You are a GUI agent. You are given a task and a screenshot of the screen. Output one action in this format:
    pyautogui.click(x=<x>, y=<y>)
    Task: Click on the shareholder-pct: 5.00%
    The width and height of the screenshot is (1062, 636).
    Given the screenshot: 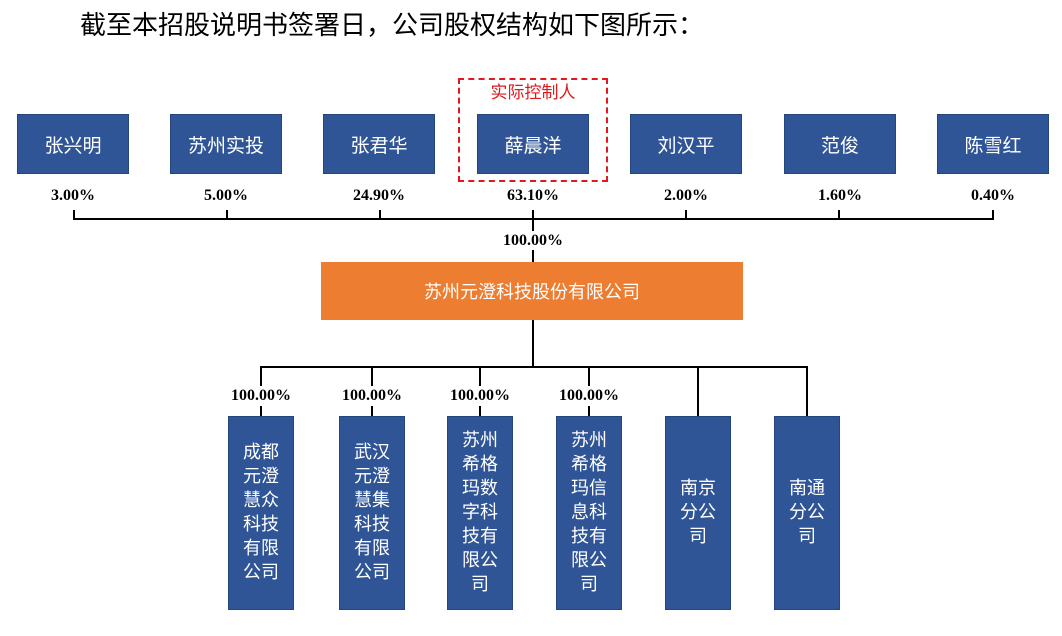 What is the action you would take?
    pyautogui.click(x=226, y=195)
    